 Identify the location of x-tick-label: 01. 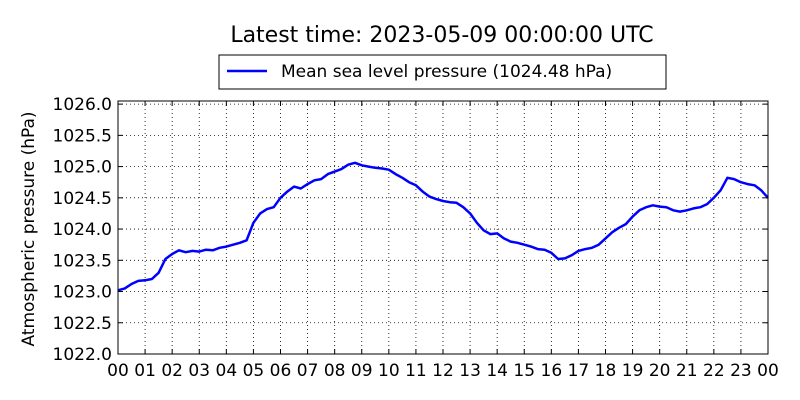
(145, 371).